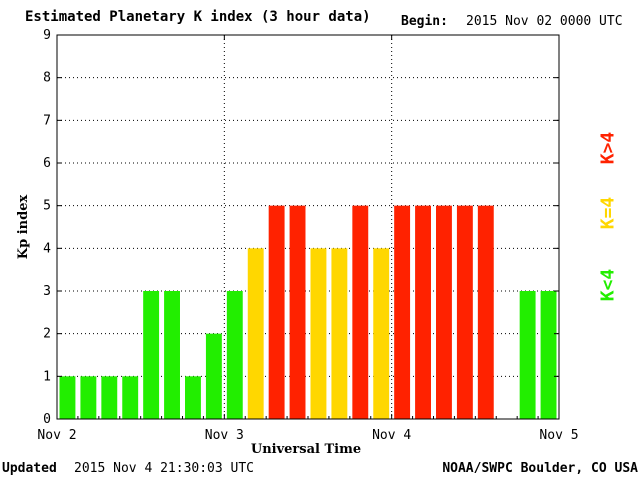  I want to click on legend-entry: K=4, so click(608, 213).